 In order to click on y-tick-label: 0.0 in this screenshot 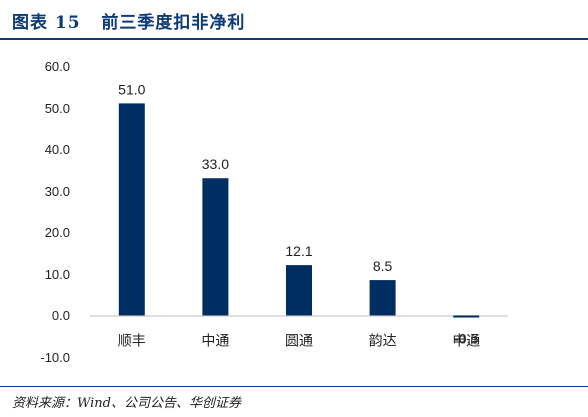, I will do `click(61, 315)`.